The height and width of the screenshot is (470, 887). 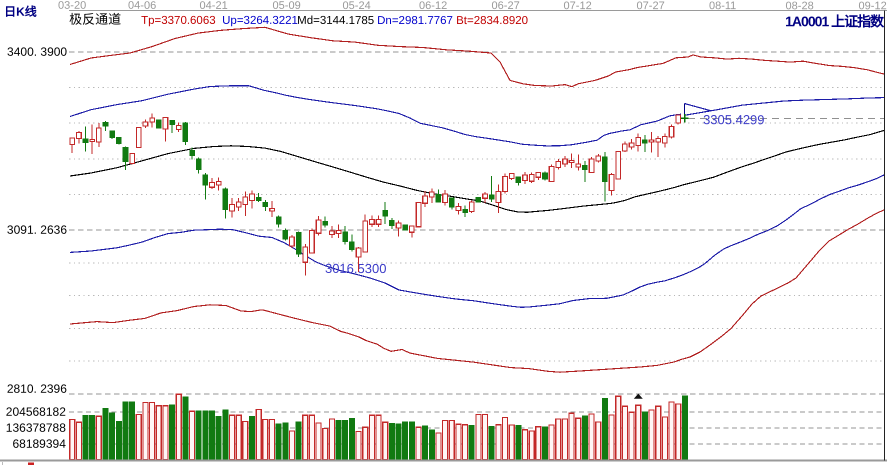 What do you see at coordinates (433, 6) in the screenshot?
I see `svg-text: 06-12` at bounding box center [433, 6].